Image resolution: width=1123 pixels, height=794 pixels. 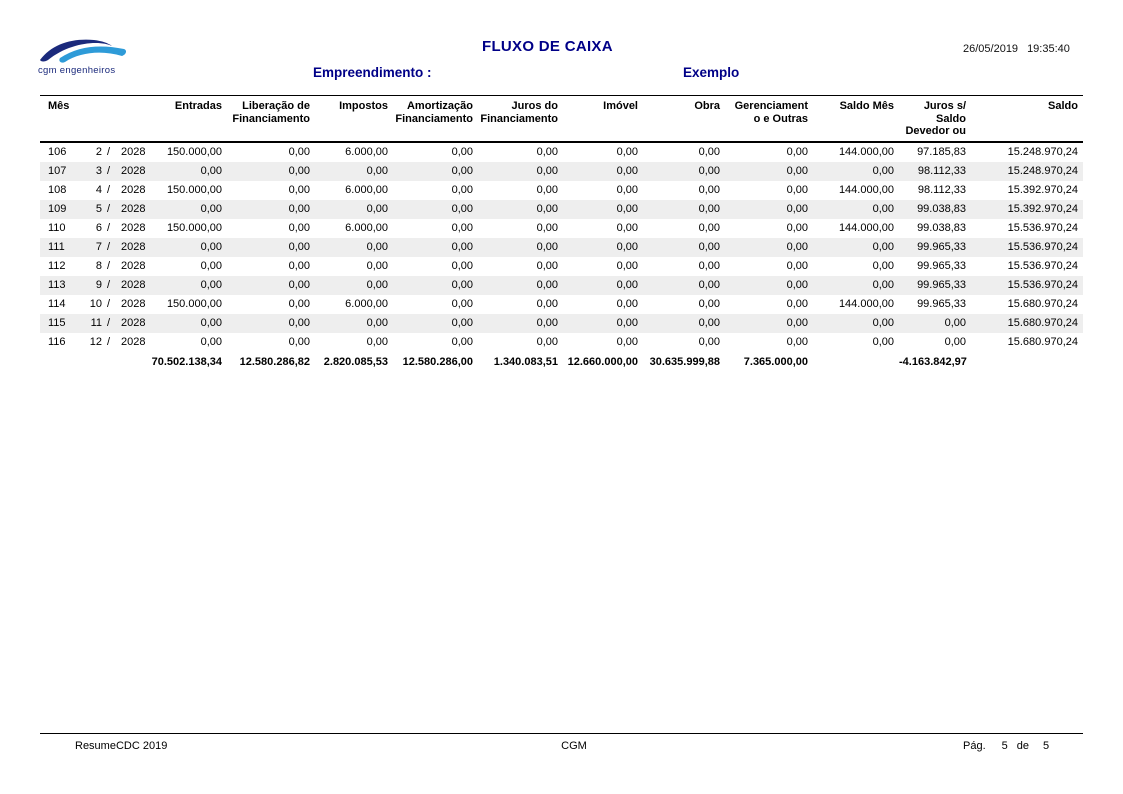 What do you see at coordinates (354, 118) in the screenshot?
I see `col-header-impostos: Impostos` at bounding box center [354, 118].